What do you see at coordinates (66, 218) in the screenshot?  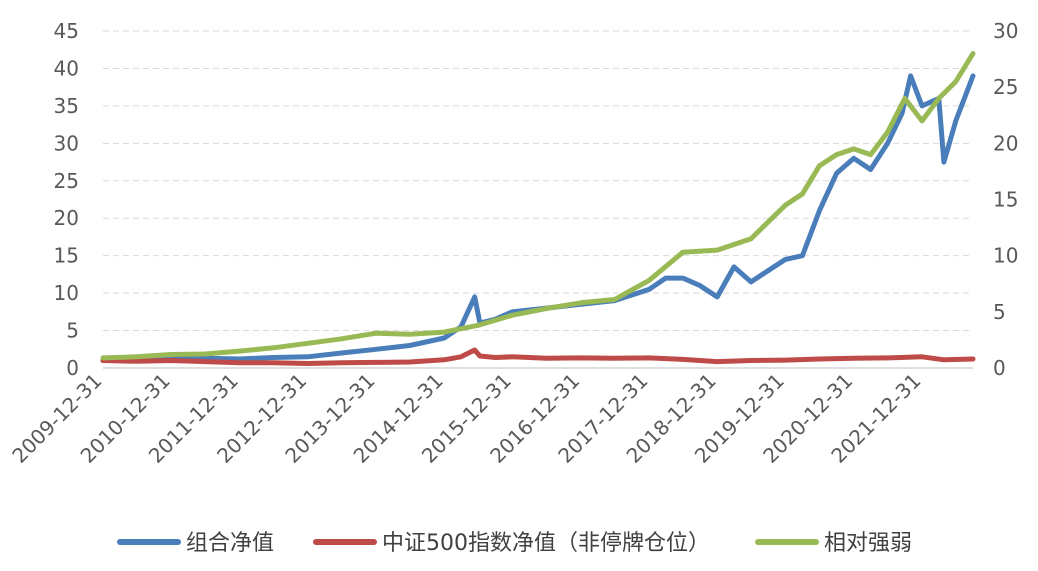 I see `y-left-tick-label: 20` at bounding box center [66, 218].